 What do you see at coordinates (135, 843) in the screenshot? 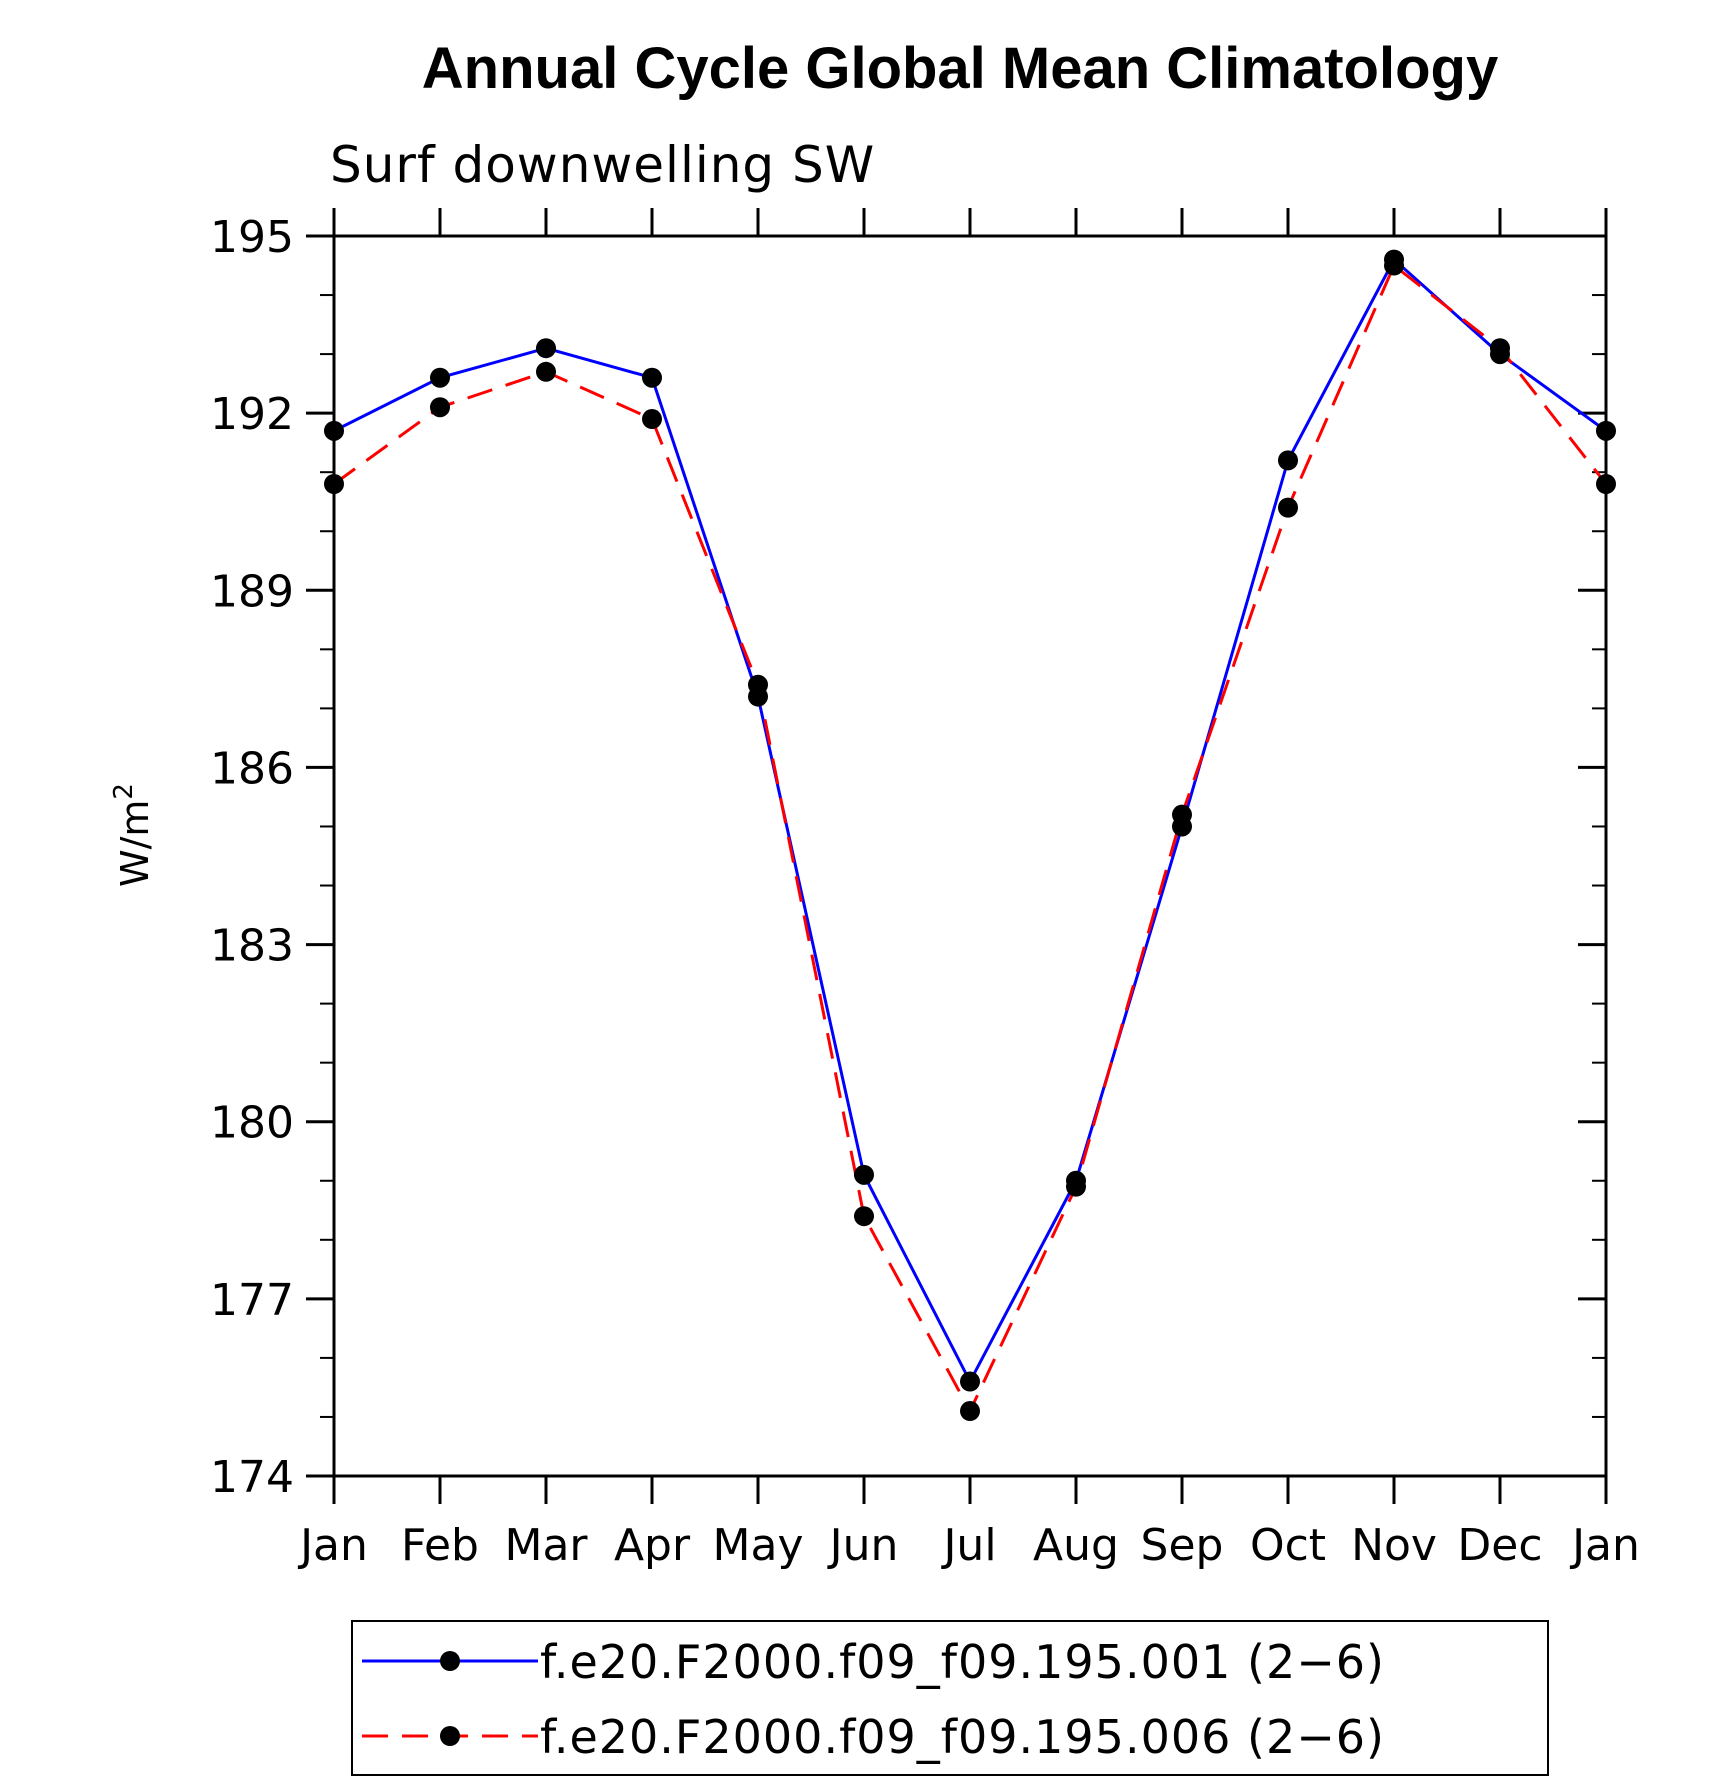
I see `y-axis-label-unit: W/m` at bounding box center [135, 843].